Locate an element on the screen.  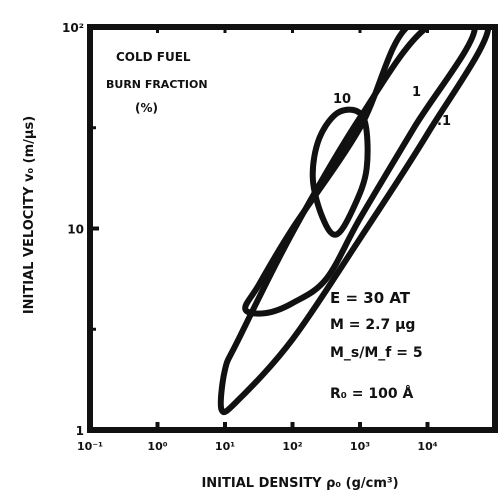
x-tick-label: 10³ is located at coordinates (360, 446).